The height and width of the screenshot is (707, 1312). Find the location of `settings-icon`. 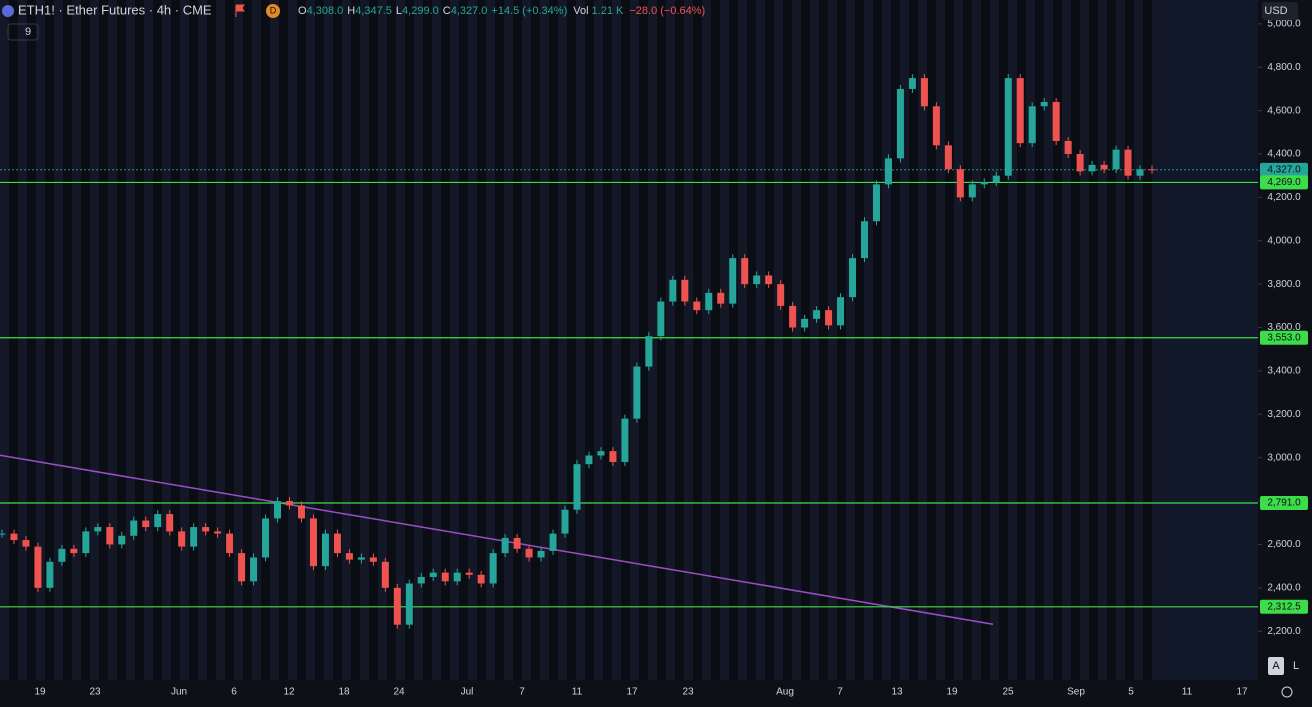

settings-icon is located at coordinates (1287, 692).